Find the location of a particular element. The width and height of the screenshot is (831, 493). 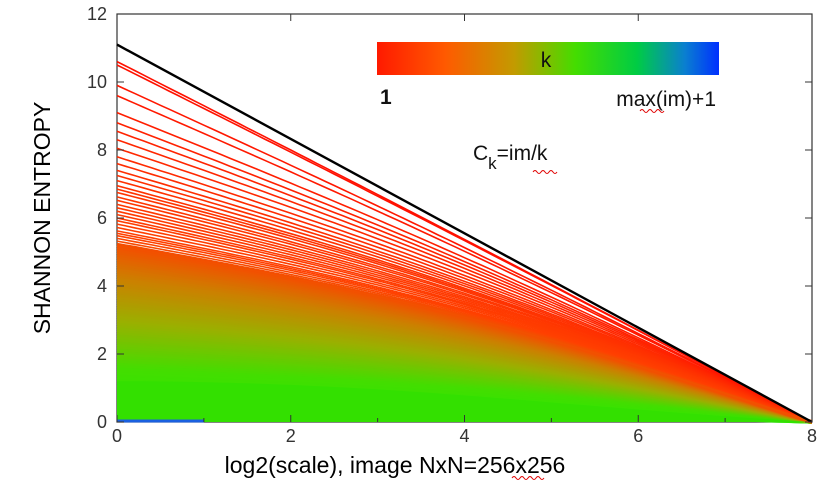

x-axis-label: log2(scale), image NxN=256x256 is located at coordinates (395, 465).